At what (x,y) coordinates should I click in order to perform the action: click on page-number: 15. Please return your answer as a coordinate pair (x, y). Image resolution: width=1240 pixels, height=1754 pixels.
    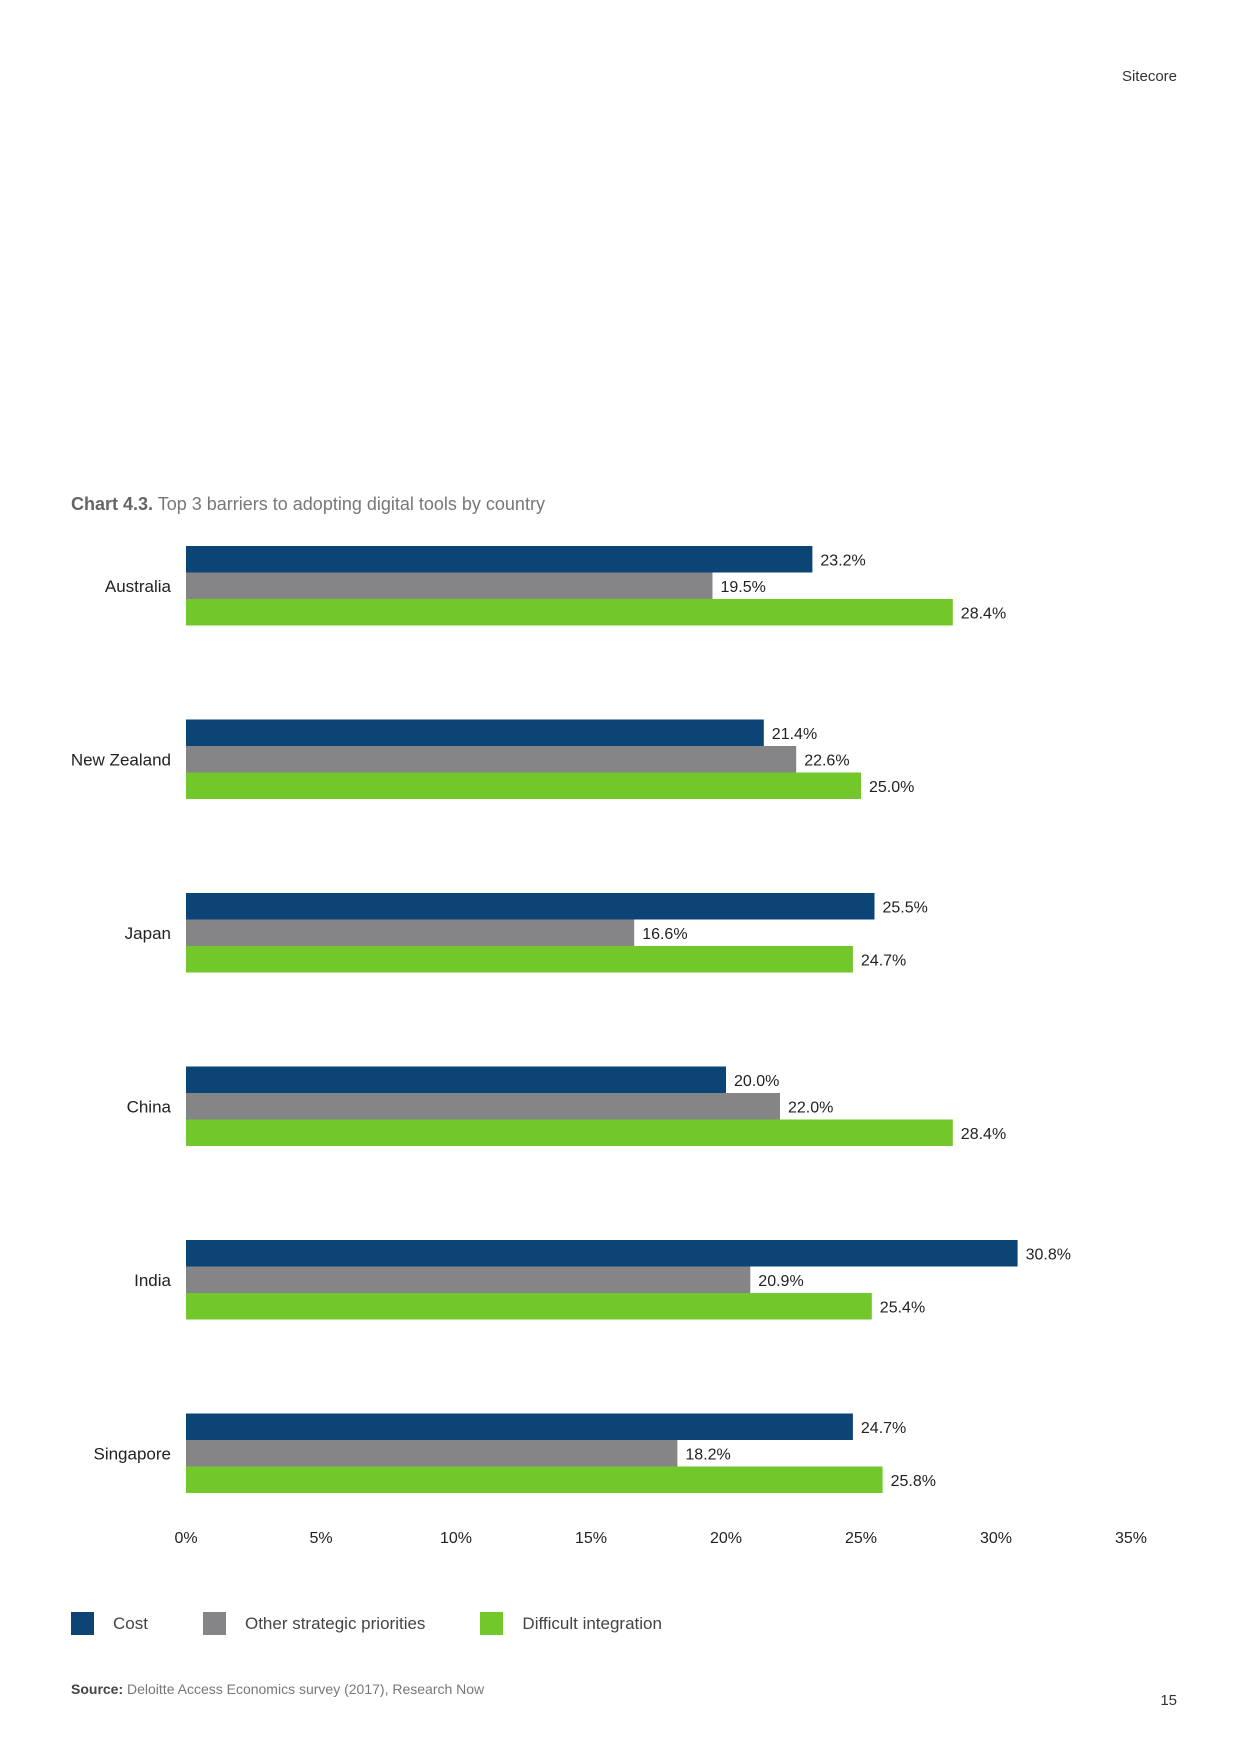
    Looking at the image, I should click on (1168, 1700).